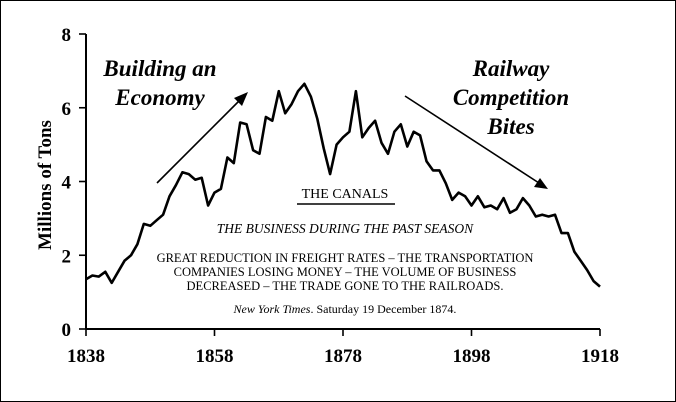 This screenshot has height=402, width=676. I want to click on right-arrow, so click(476, 142).